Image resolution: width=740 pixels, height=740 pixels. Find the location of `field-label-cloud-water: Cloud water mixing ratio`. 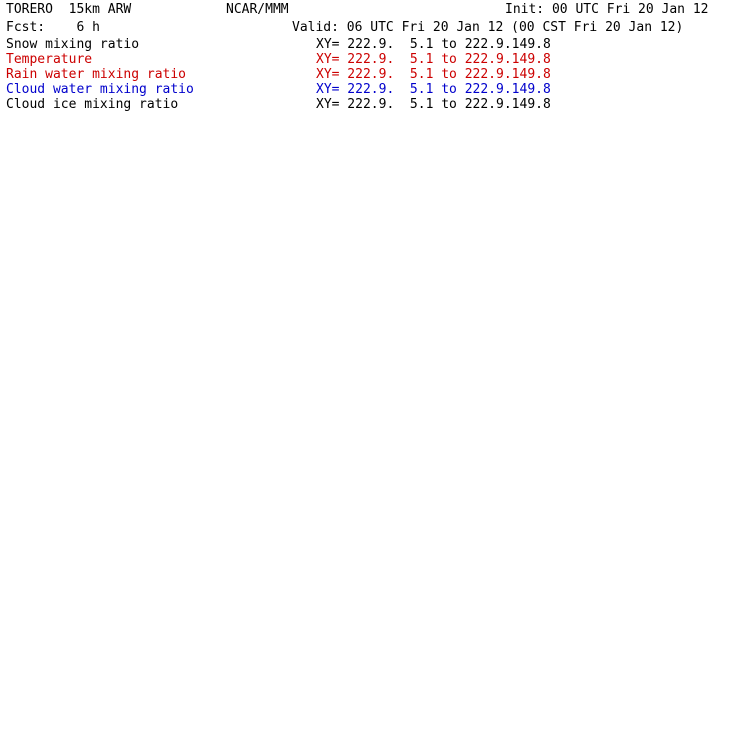

field-label-cloud-water: Cloud water mixing ratio is located at coordinates (100, 89).